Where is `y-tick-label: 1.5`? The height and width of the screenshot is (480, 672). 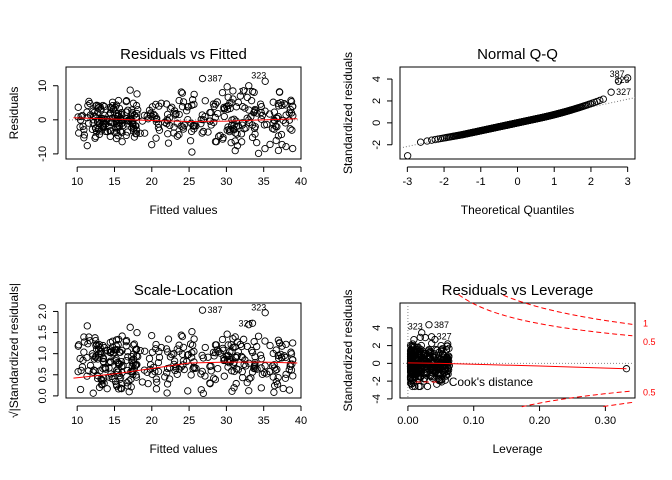
y-tick-label: 1.5 is located at coordinates (43, 332).